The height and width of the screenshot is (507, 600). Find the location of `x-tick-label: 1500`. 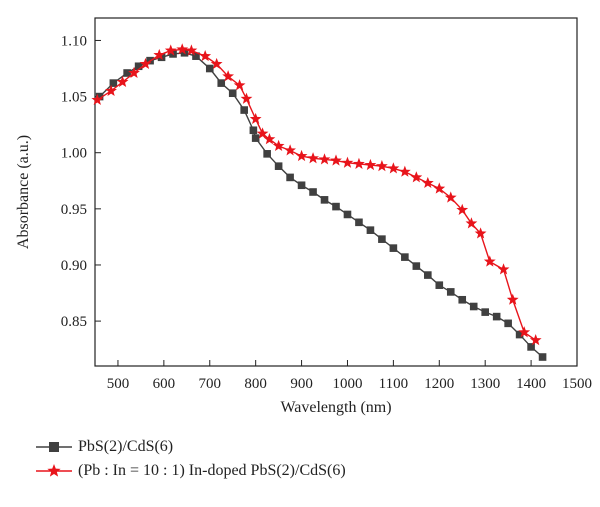

x-tick-label: 1500 is located at coordinates (577, 384).